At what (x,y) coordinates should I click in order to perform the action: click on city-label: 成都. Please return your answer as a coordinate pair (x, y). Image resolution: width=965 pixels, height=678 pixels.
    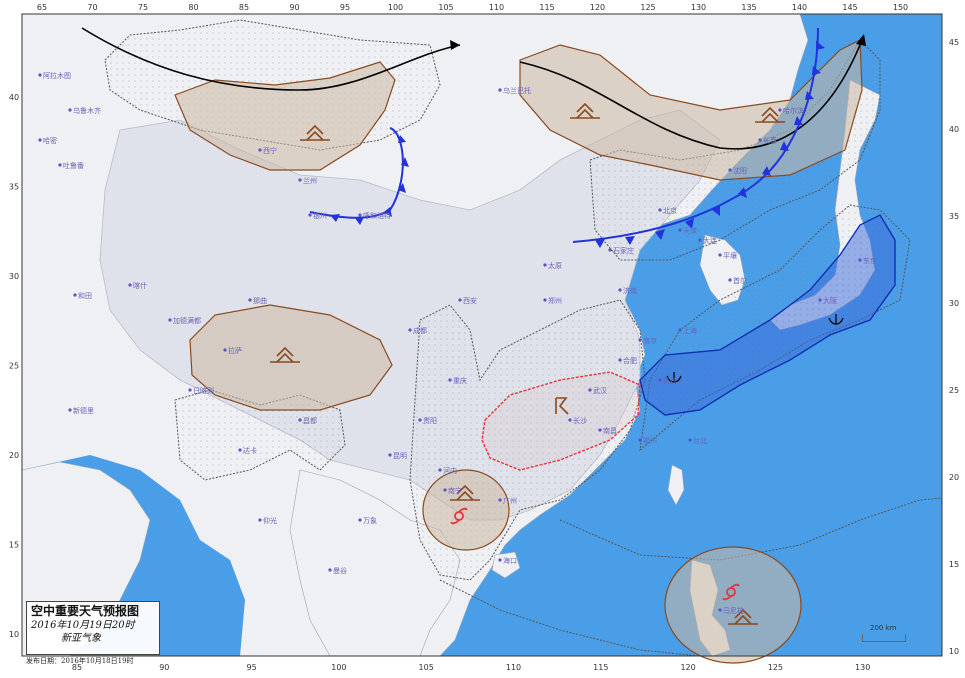
    Looking at the image, I should click on (420, 330).